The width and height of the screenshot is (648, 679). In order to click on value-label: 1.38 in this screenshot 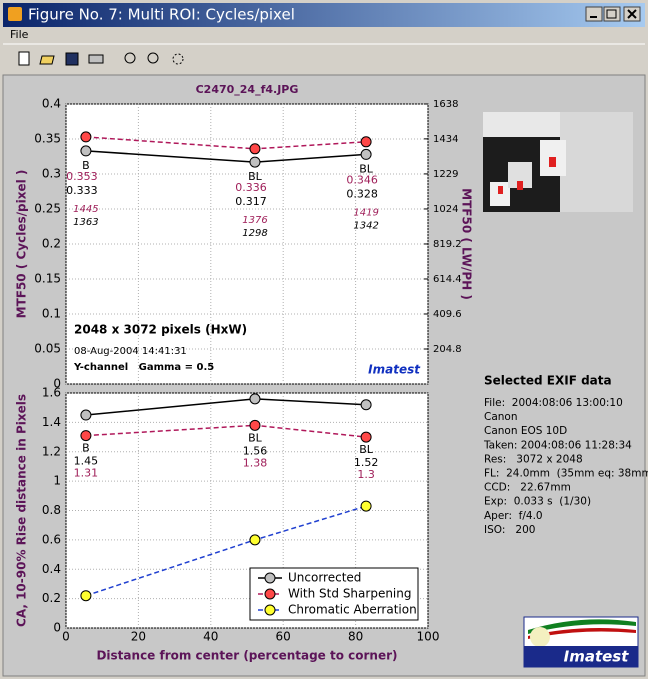, I will do `click(255, 462)`.